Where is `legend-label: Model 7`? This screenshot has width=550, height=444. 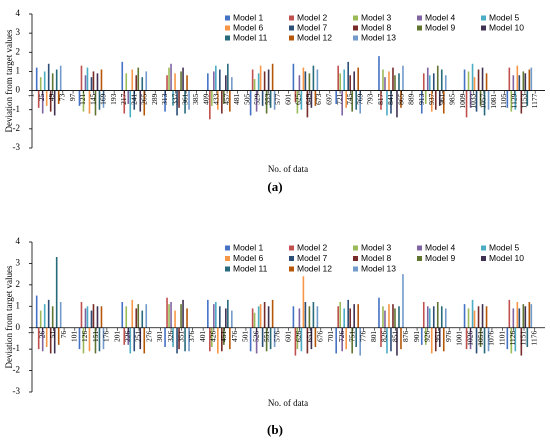 legend-label: Model 7 is located at coordinates (312, 258).